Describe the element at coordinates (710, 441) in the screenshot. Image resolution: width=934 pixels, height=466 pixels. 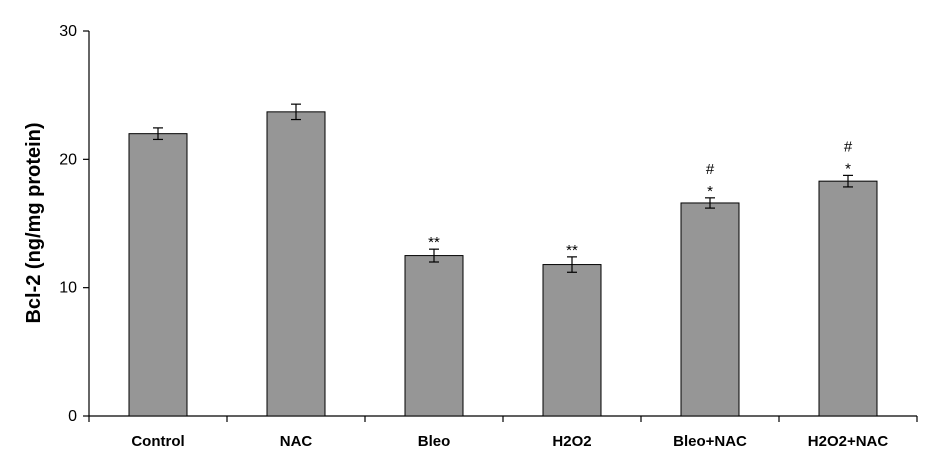
I see `x-tick-label: Bleo+NAC` at that location.